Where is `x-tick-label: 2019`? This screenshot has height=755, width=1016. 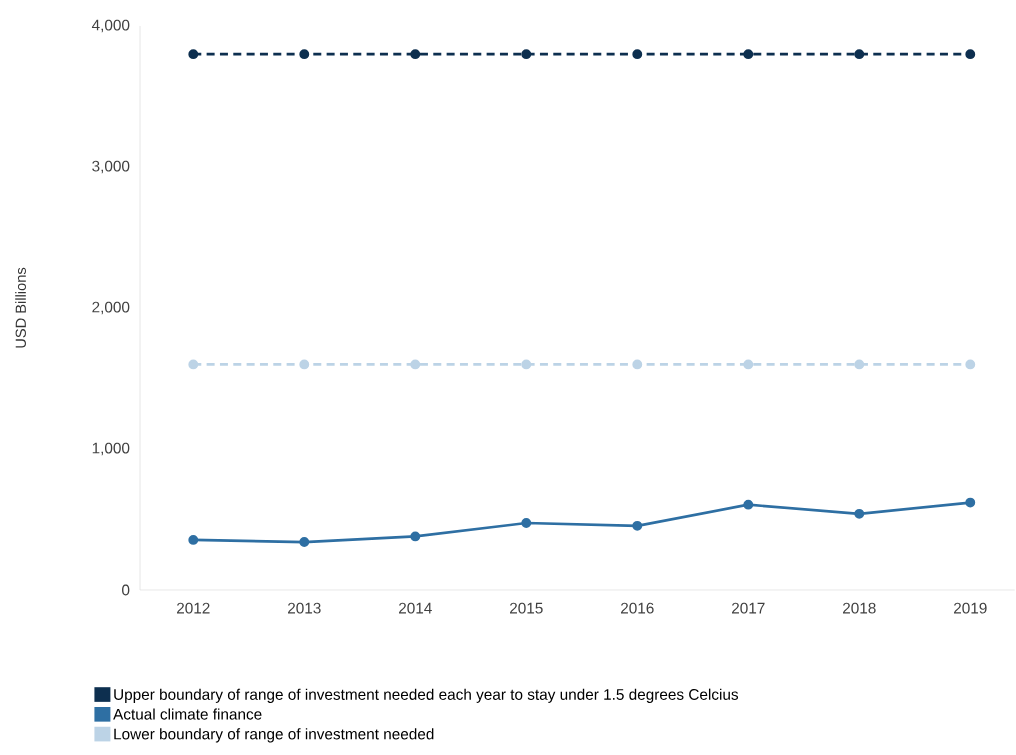
x-tick-label: 2019 is located at coordinates (970, 608).